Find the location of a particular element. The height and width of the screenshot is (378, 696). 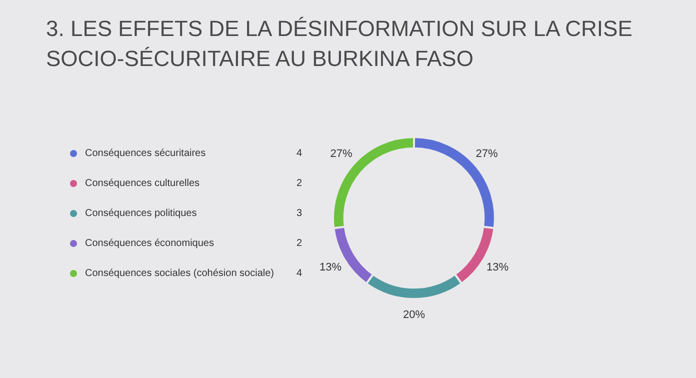

data-label: 20% is located at coordinates (414, 315).